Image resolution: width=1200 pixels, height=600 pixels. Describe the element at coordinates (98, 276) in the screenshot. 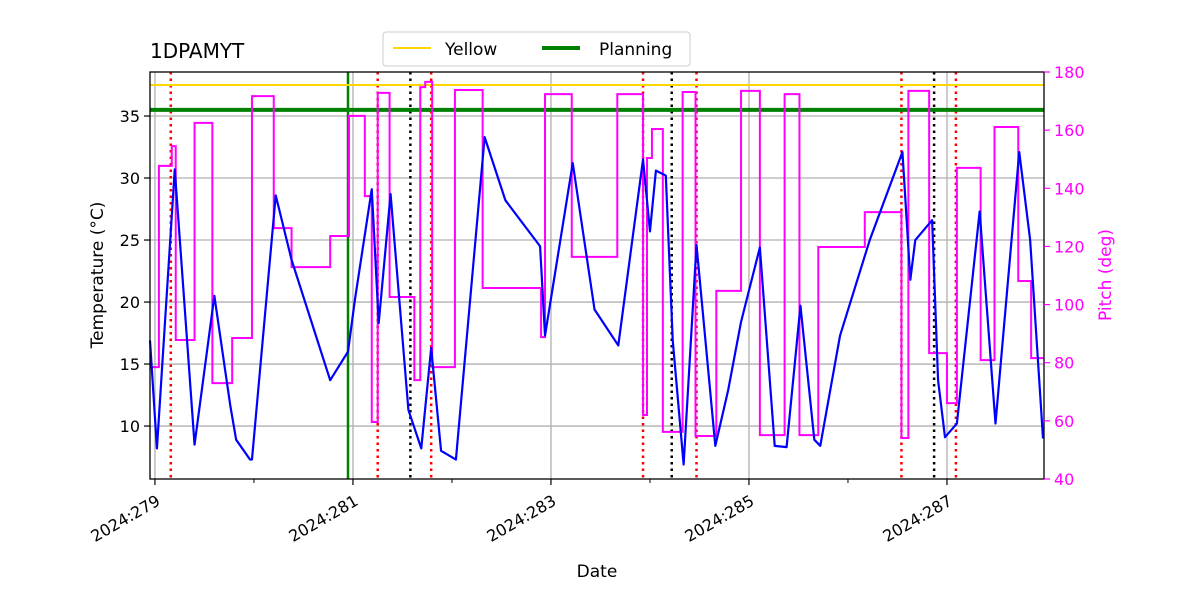

I see `y-axis-label: Temperature (°C)` at that location.